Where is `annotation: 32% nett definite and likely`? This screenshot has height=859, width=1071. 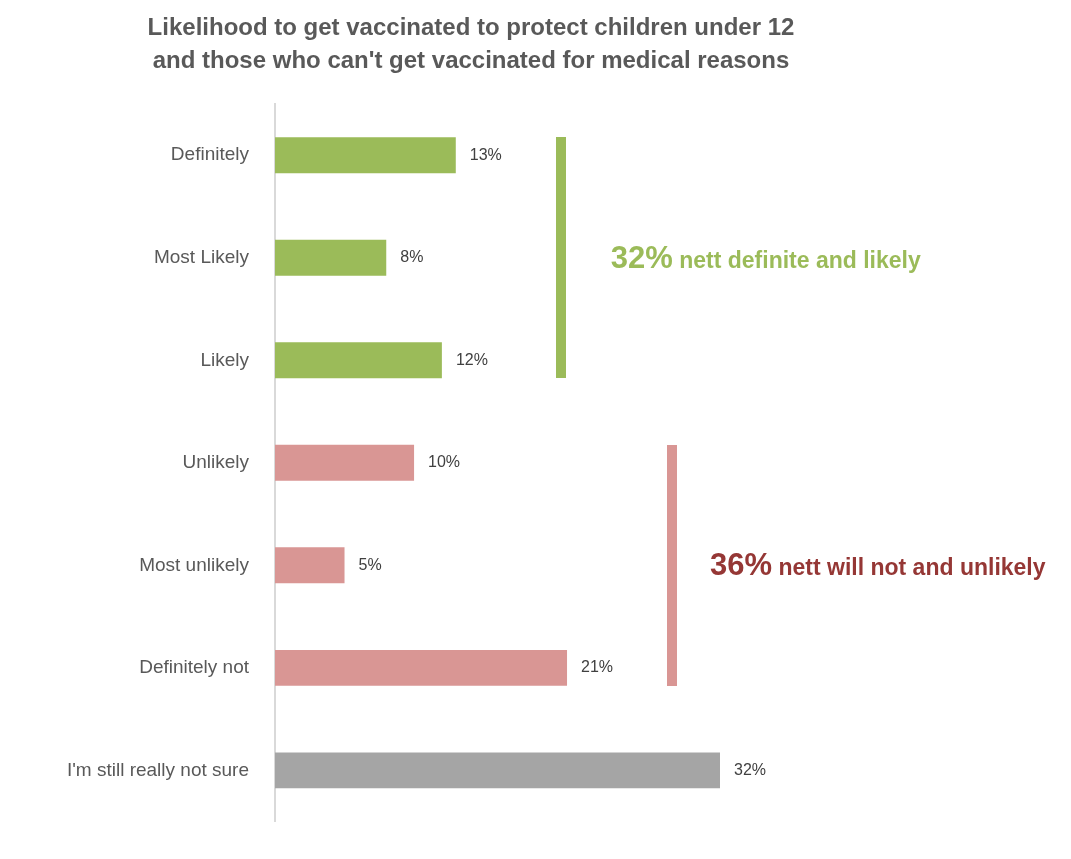
annotation: 32% nett definite and likely is located at coordinates (765, 257).